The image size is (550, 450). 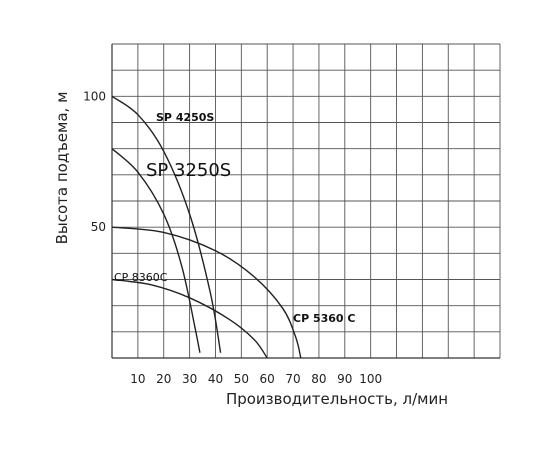 I want to click on y-tick-label: 100, so click(x=94, y=96).